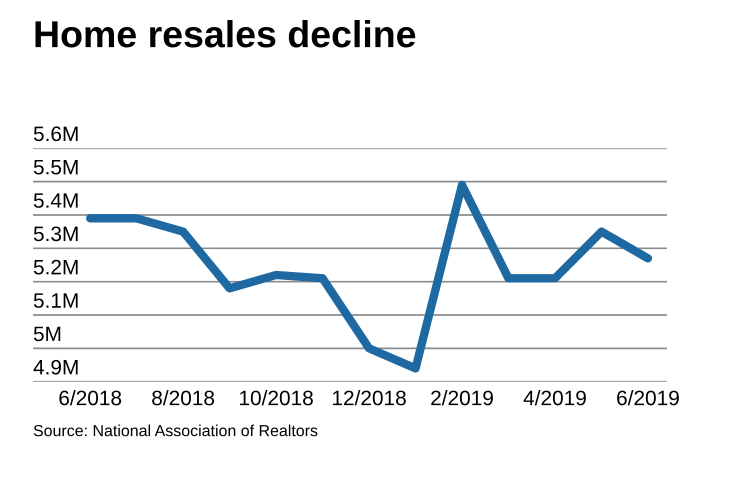 Image resolution: width=740 pixels, height=482 pixels. I want to click on y-tick-label: 5.4M, so click(56, 200).